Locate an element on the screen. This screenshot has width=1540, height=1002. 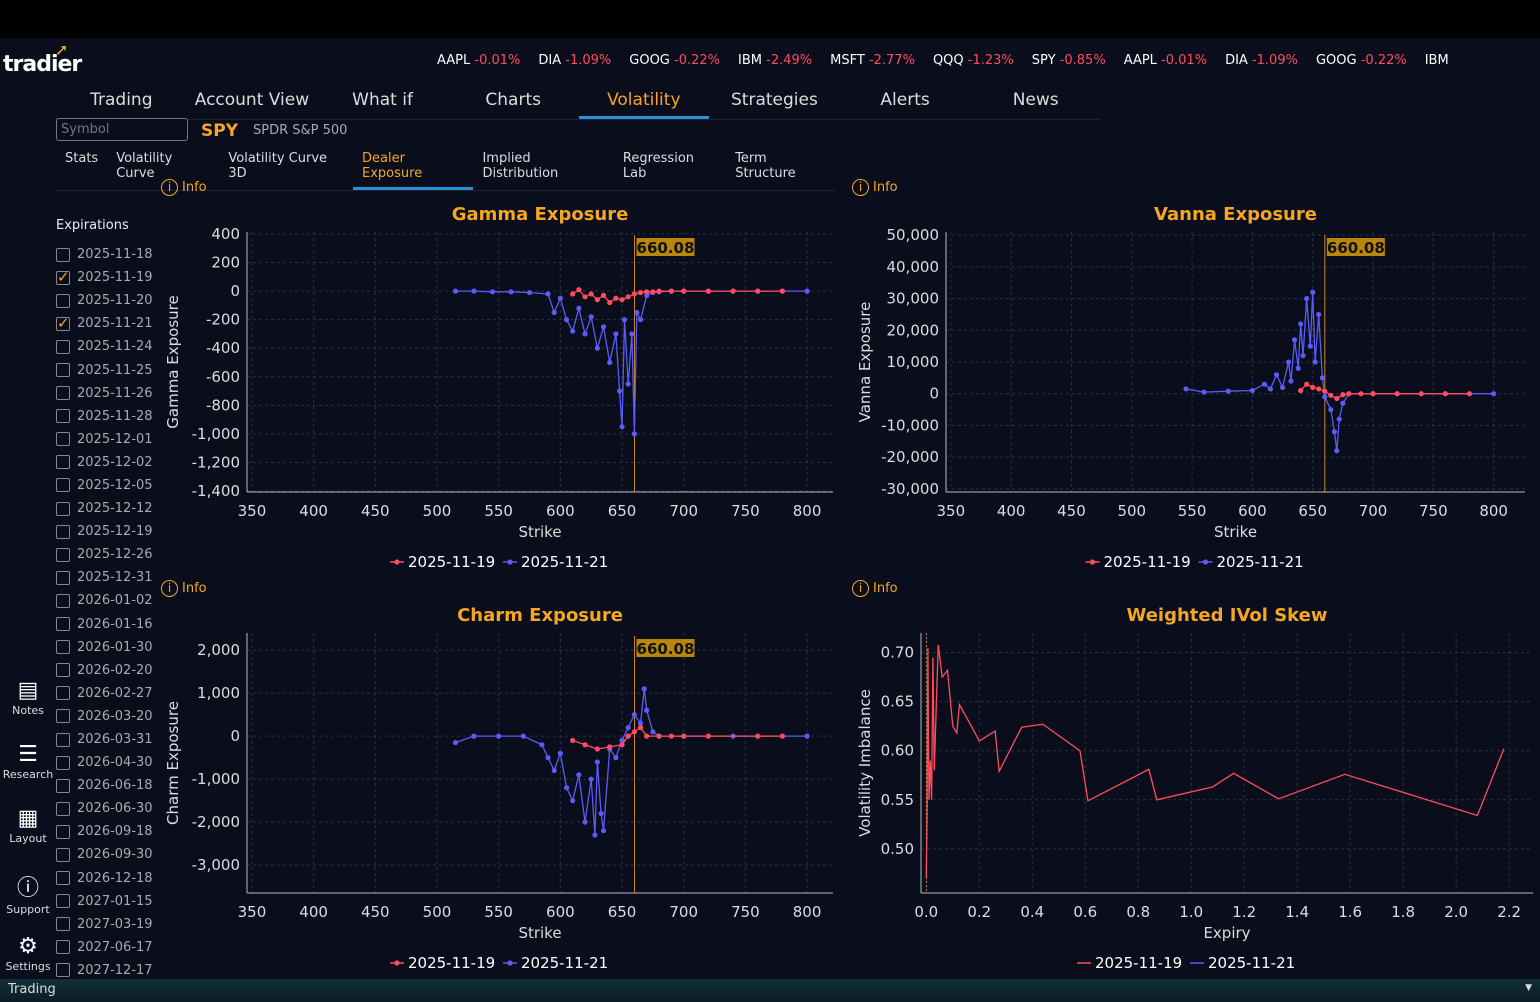
expiration-item: 2026-09-18 is located at coordinates (104, 831).